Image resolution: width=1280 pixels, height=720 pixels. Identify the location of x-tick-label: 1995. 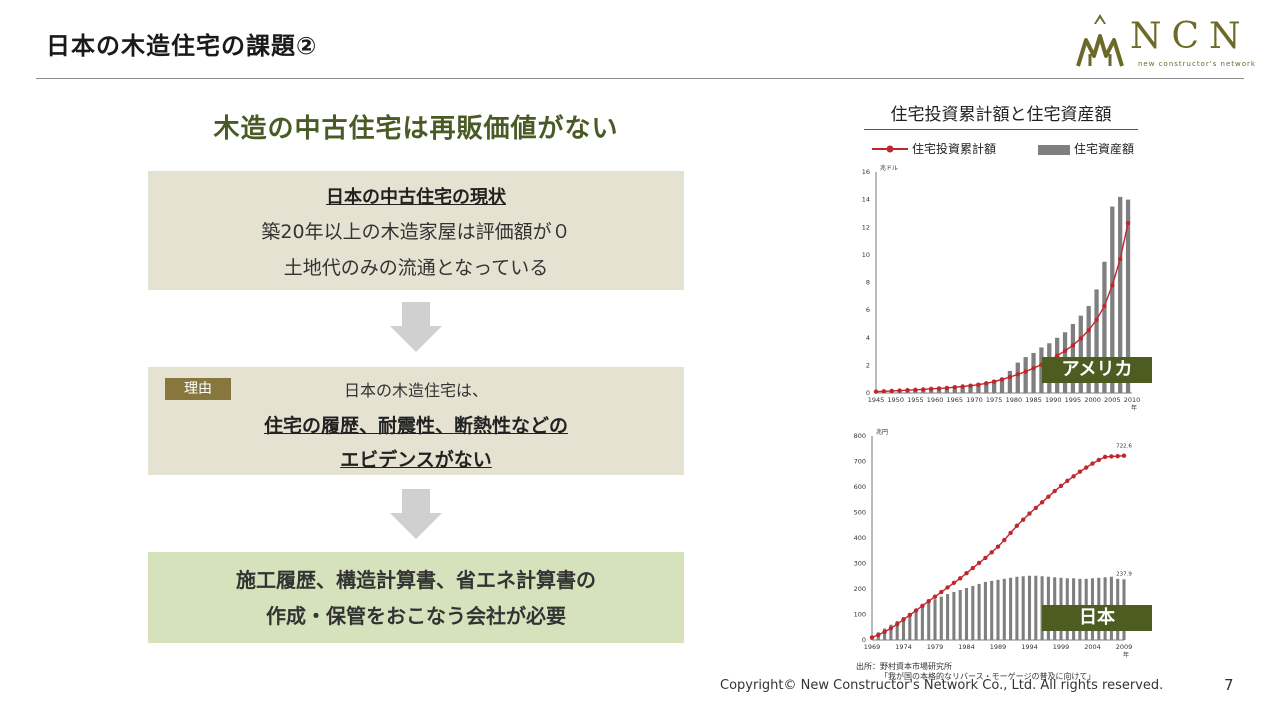
(1073, 400).